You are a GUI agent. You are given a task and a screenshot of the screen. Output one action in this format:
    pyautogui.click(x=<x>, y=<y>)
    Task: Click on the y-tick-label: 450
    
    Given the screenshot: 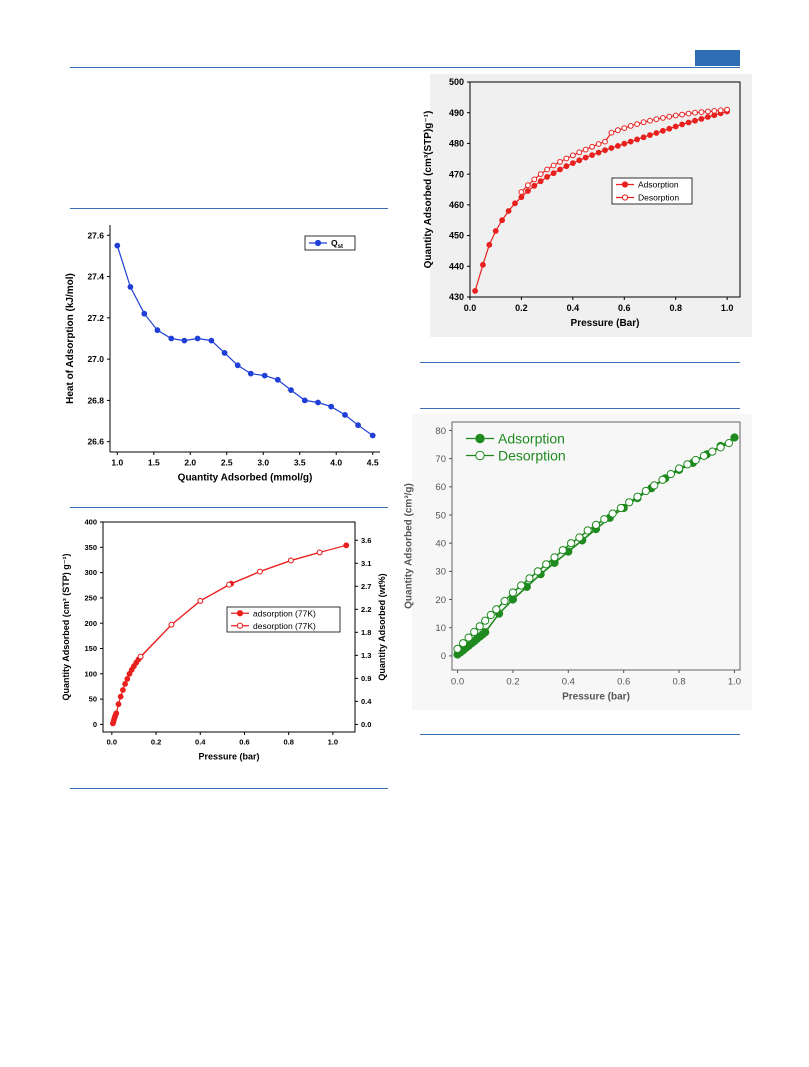 What is the action you would take?
    pyautogui.click(x=456, y=236)
    